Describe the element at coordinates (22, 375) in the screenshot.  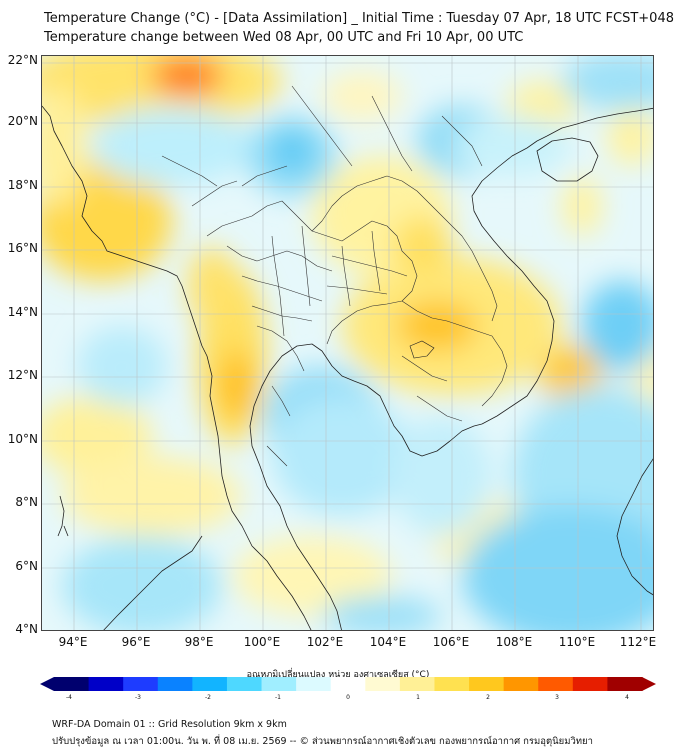
I see `lat-label-12n: 12°N` at that location.